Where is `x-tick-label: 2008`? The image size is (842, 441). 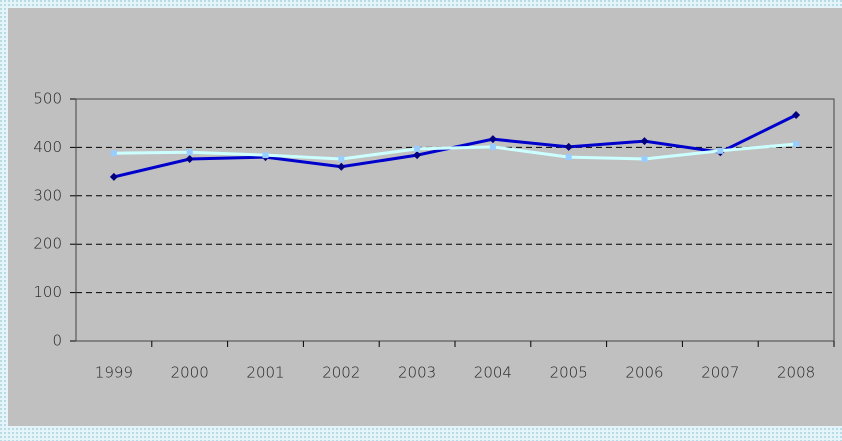 x-tick-label: 2008 is located at coordinates (796, 373).